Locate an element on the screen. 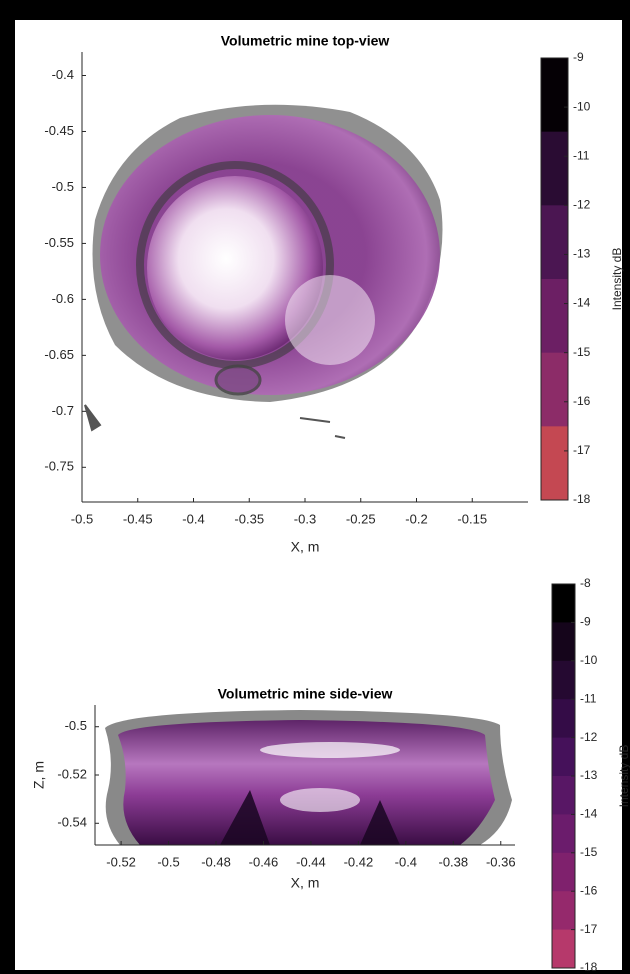 The image size is (630, 974). y-tick-label: -0.65 is located at coordinates (59, 354).